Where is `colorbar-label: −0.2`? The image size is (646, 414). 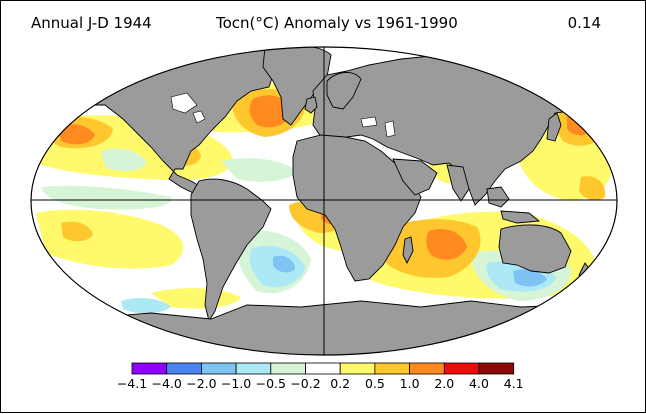
colorbar-label: −0.2 is located at coordinates (305, 383).